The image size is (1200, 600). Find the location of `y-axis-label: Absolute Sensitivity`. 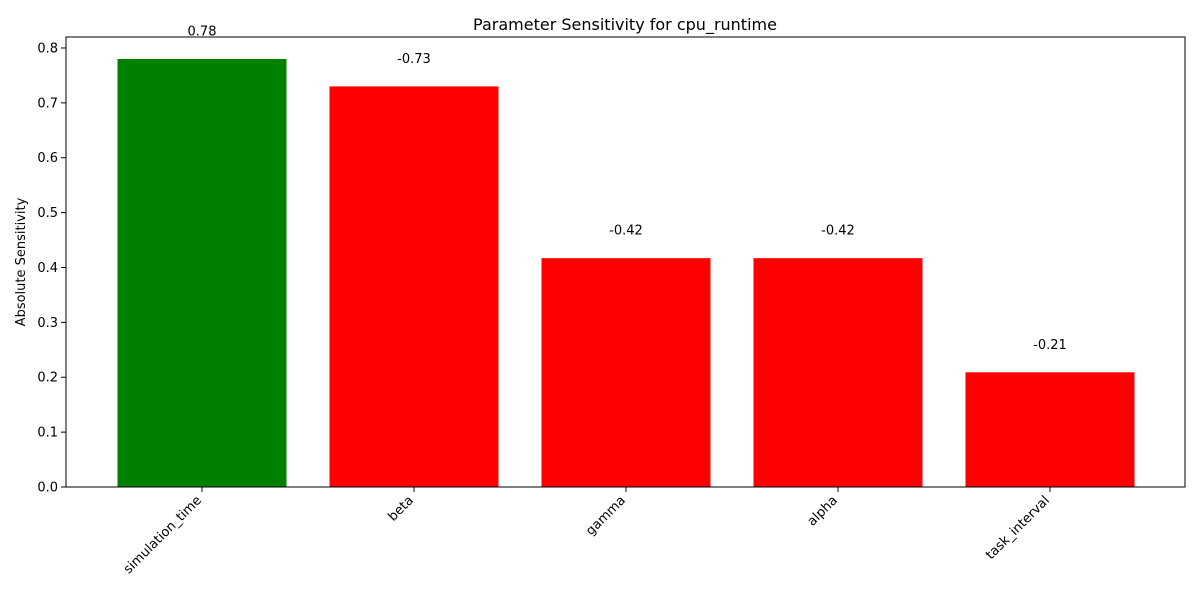

y-axis-label: Absolute Sensitivity is located at coordinates (21, 261).